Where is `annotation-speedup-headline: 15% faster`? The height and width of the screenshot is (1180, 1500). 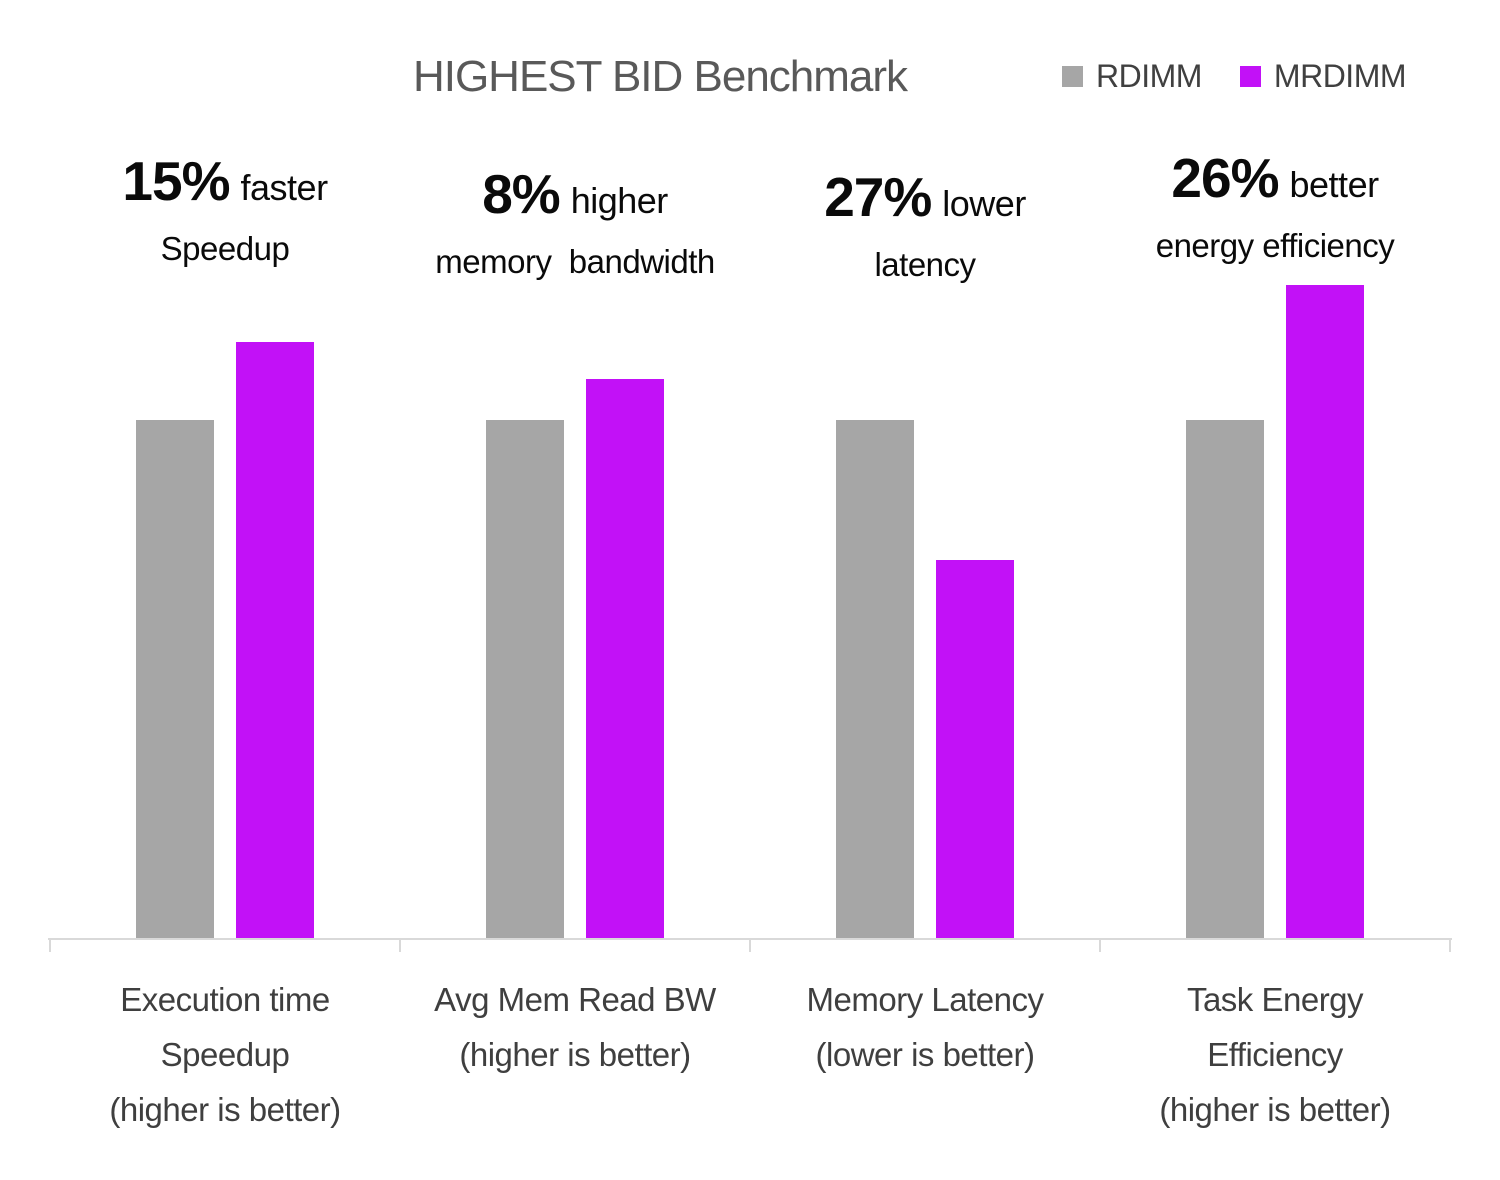
annotation-speedup-headline: 15% faster is located at coordinates (225, 184).